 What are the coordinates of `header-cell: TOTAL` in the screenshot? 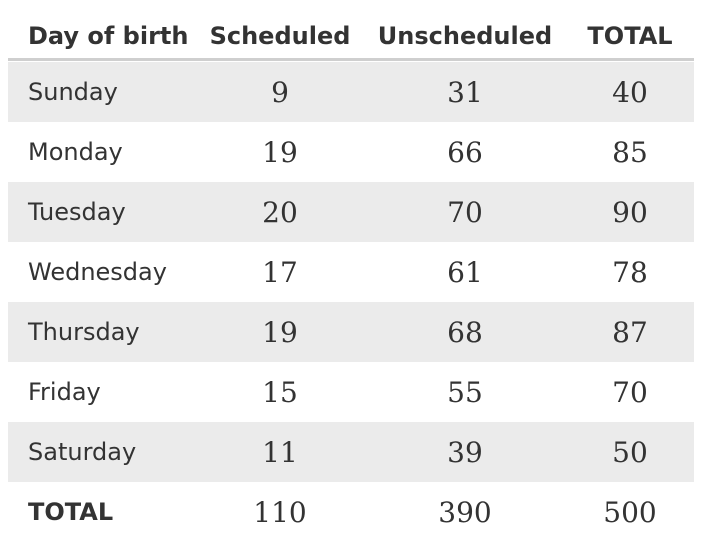 It's located at (630, 36).